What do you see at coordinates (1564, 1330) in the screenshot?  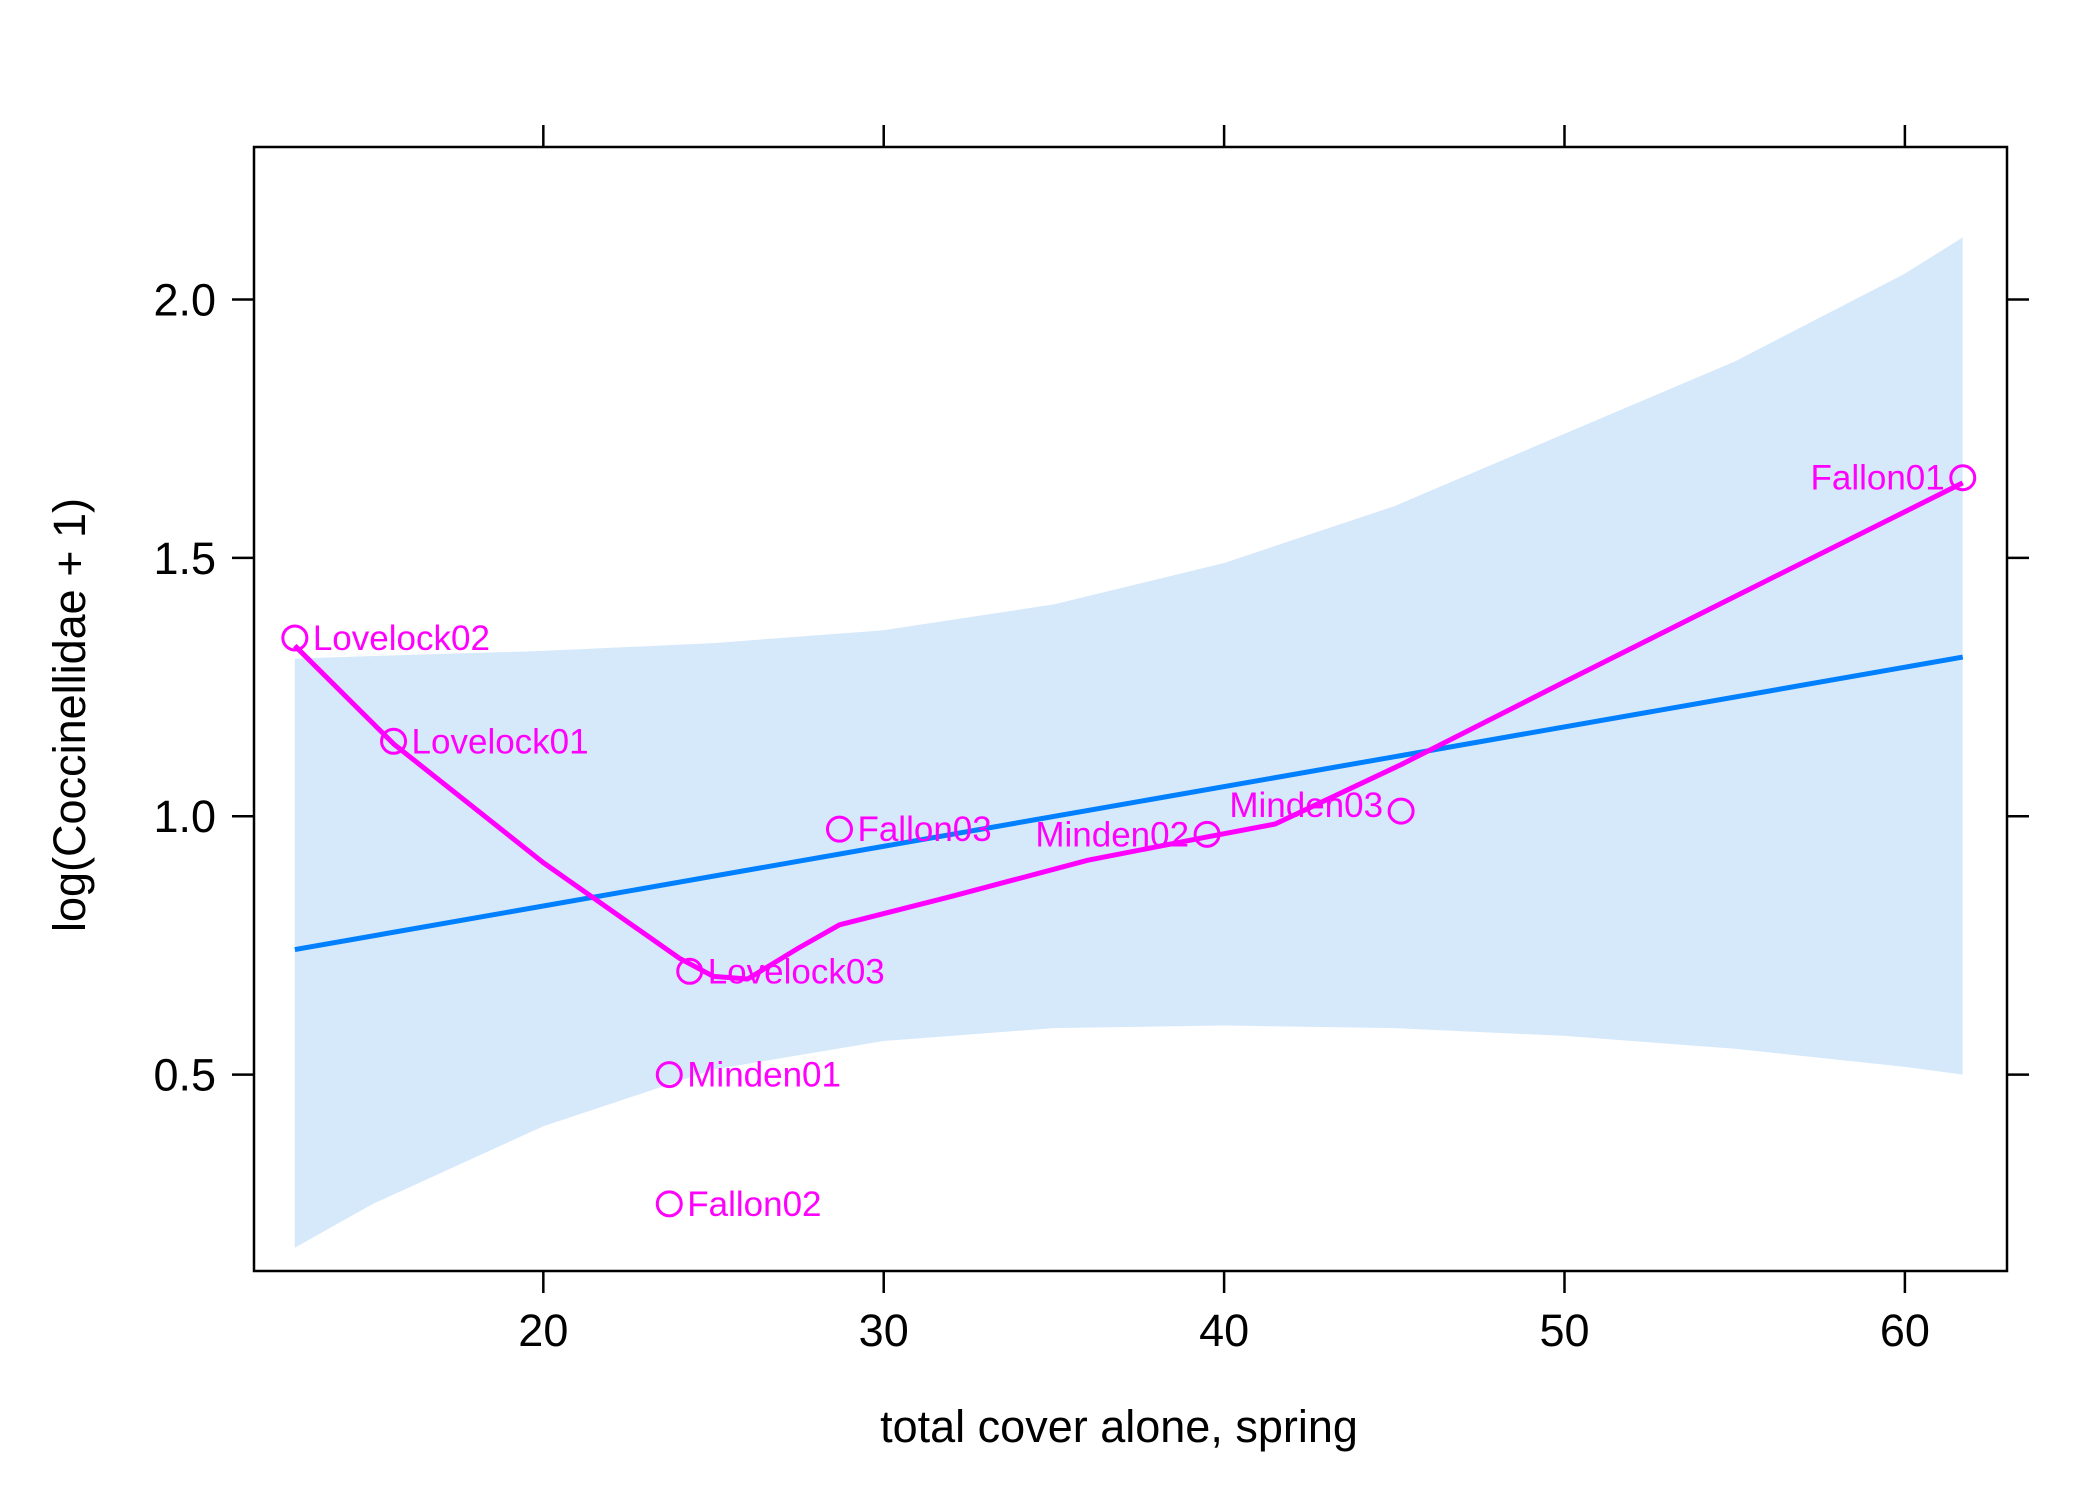 I see `x-tick-label: 50` at bounding box center [1564, 1330].